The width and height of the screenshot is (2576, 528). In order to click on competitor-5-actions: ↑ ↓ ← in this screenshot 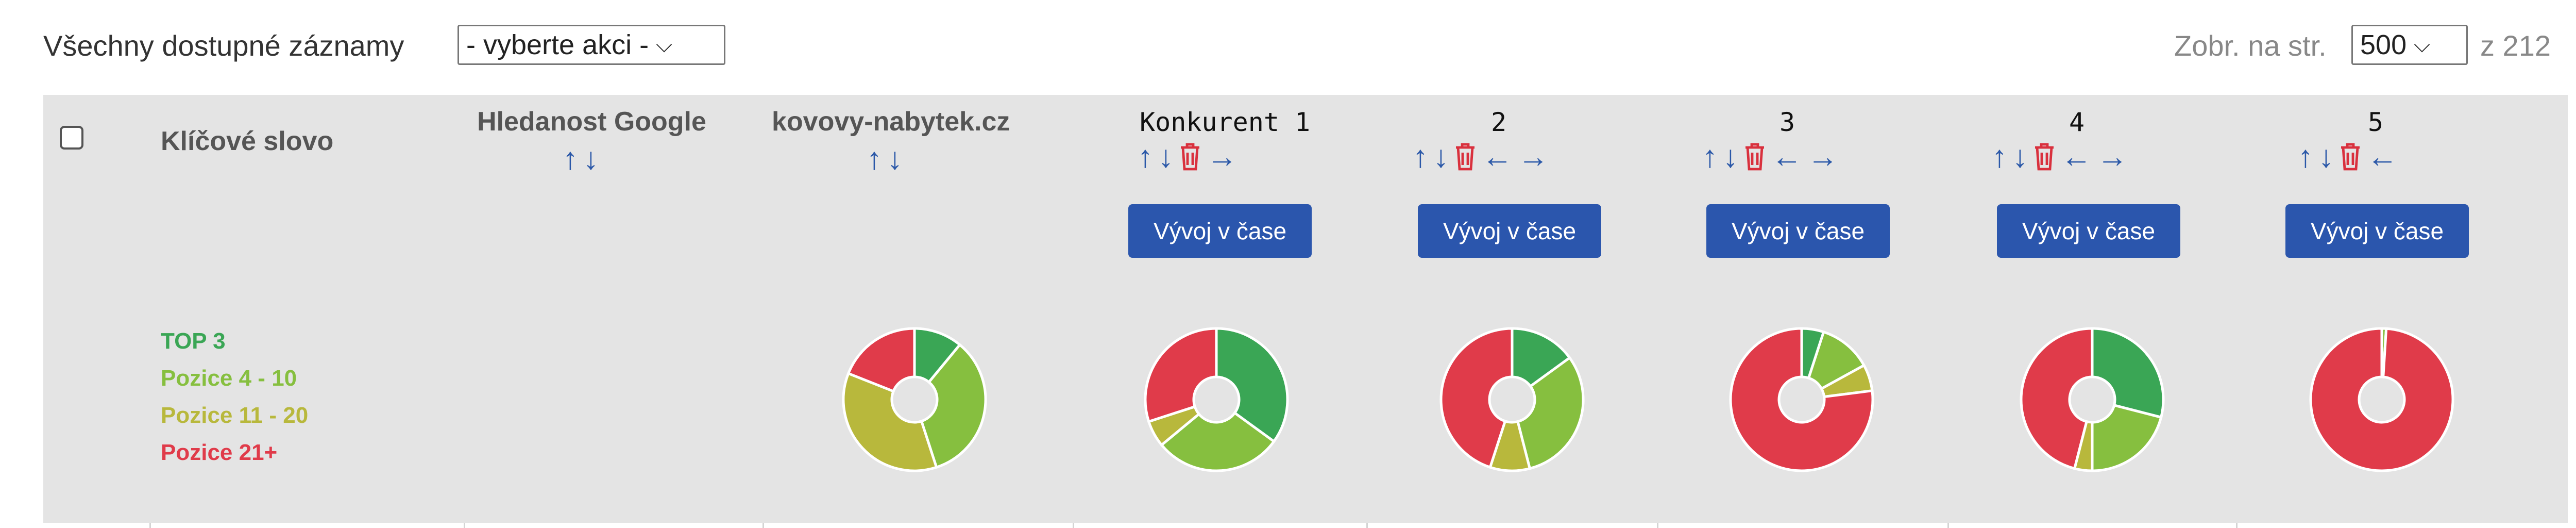, I will do `click(2348, 156)`.